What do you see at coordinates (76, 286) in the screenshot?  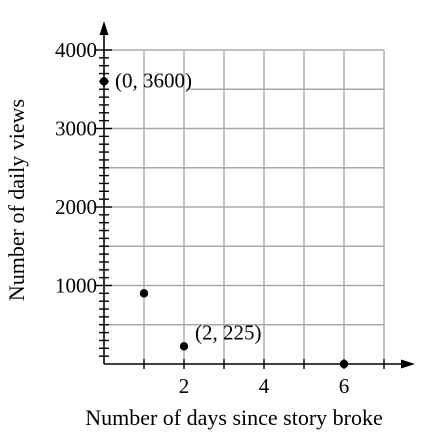 I see `y-tick-label: 1000` at bounding box center [76, 286].